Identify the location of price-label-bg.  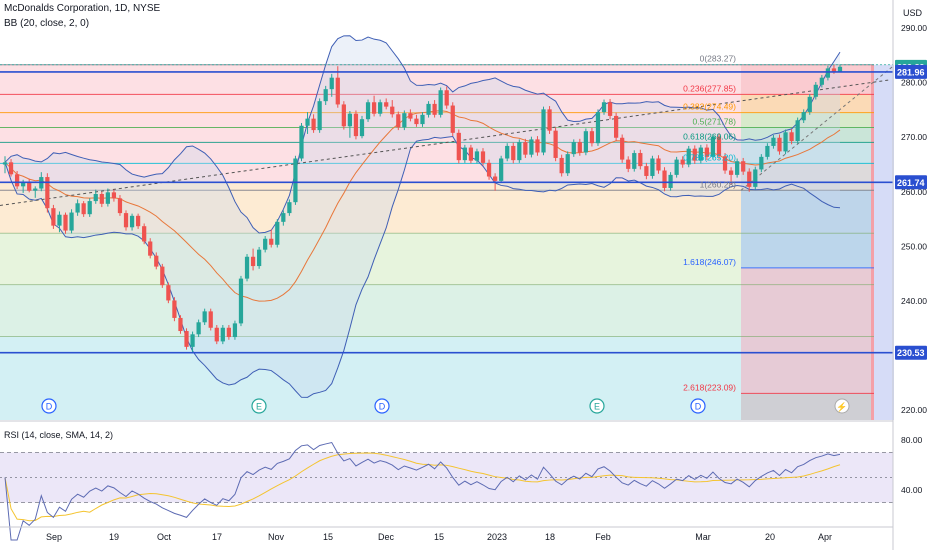
(911, 71).